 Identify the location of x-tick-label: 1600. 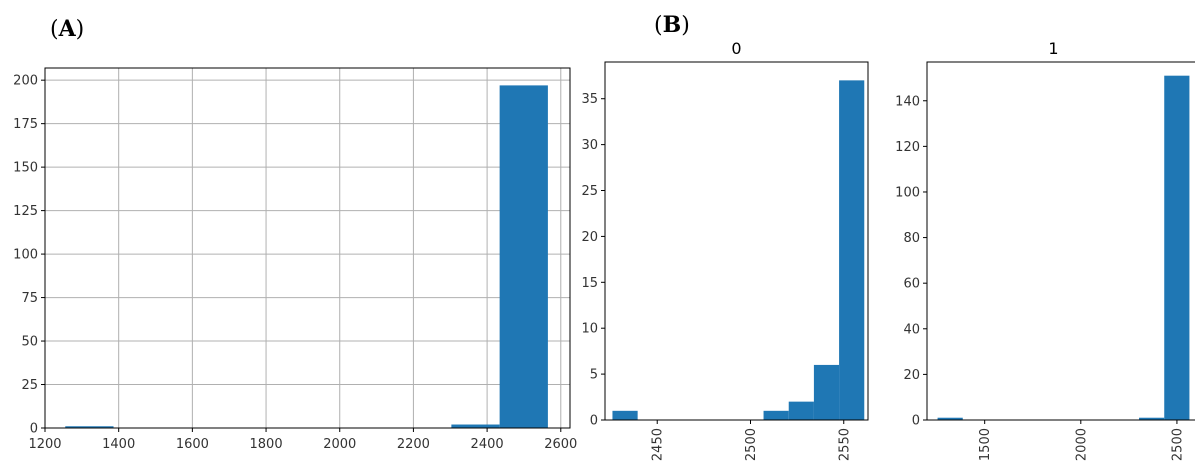
(192, 444).